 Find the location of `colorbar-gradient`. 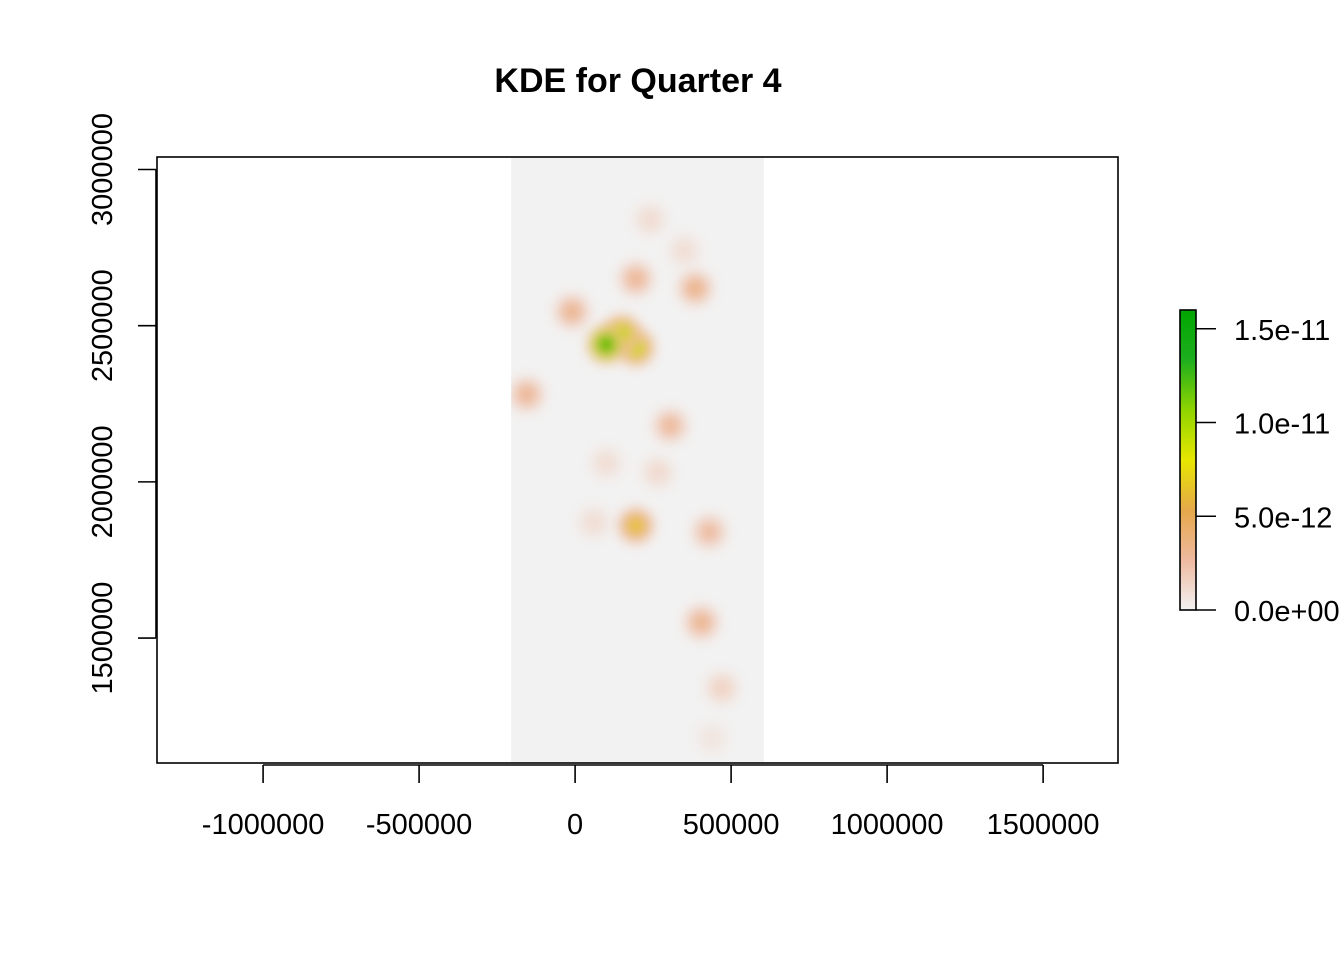

colorbar-gradient is located at coordinates (1188, 460).